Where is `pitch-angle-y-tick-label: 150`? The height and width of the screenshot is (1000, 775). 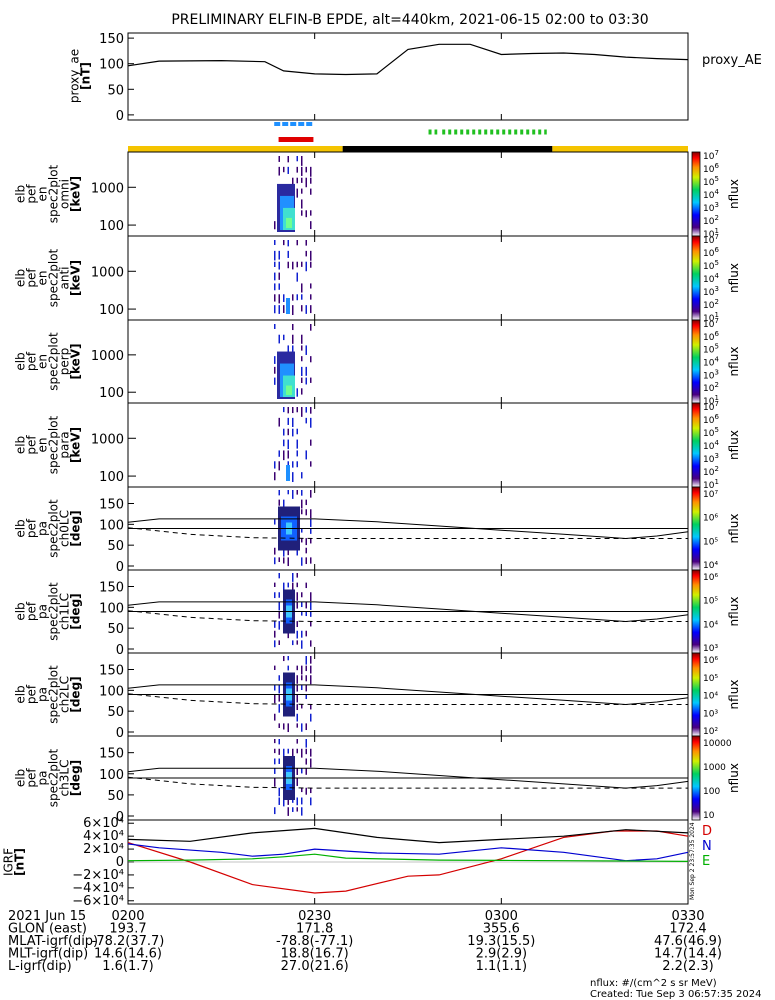 pitch-angle-y-tick-label: 150 is located at coordinates (111, 671).